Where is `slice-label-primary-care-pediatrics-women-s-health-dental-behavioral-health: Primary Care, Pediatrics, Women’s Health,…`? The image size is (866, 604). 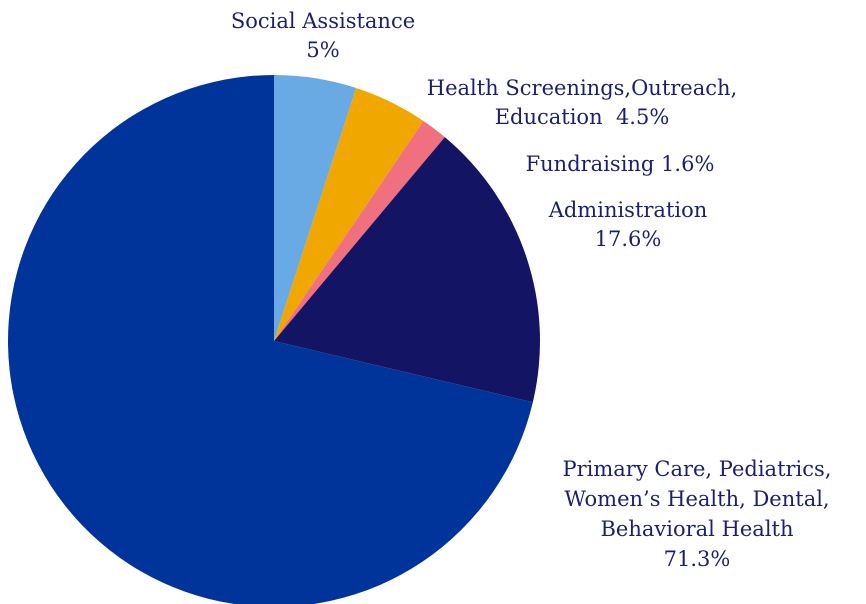 slice-label-primary-care-pediatrics-women-s-health-dental-behavioral-health: Primary Care, Pediatrics, Women’s Health,… is located at coordinates (696, 514).